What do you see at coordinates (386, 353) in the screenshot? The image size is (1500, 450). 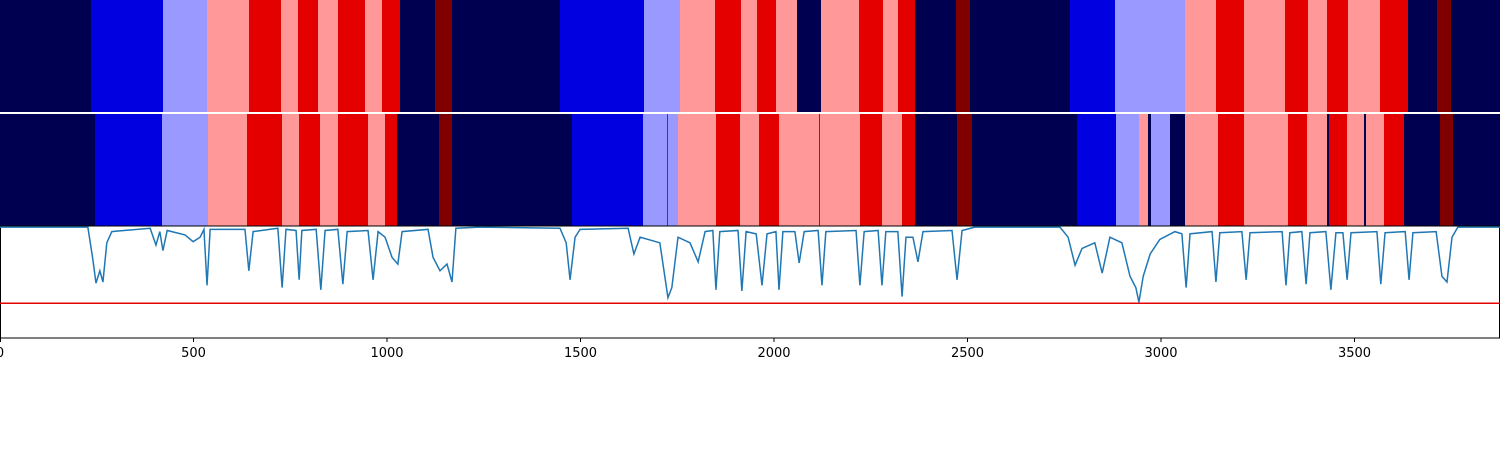 I see `x-tick-label: 1000` at bounding box center [386, 353].